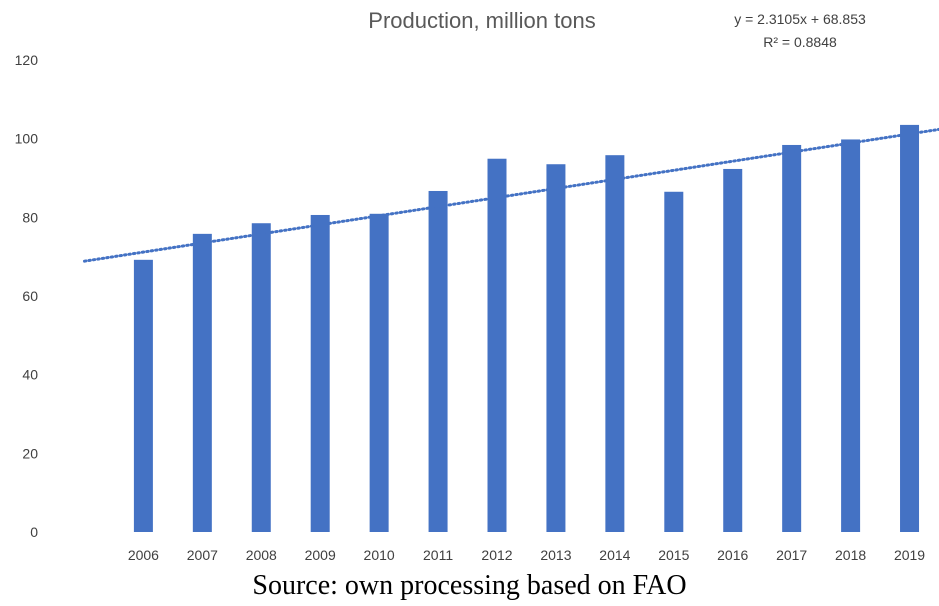 The width and height of the screenshot is (939, 606). Describe the element at coordinates (143, 395) in the screenshot. I see `bar-2006` at that location.